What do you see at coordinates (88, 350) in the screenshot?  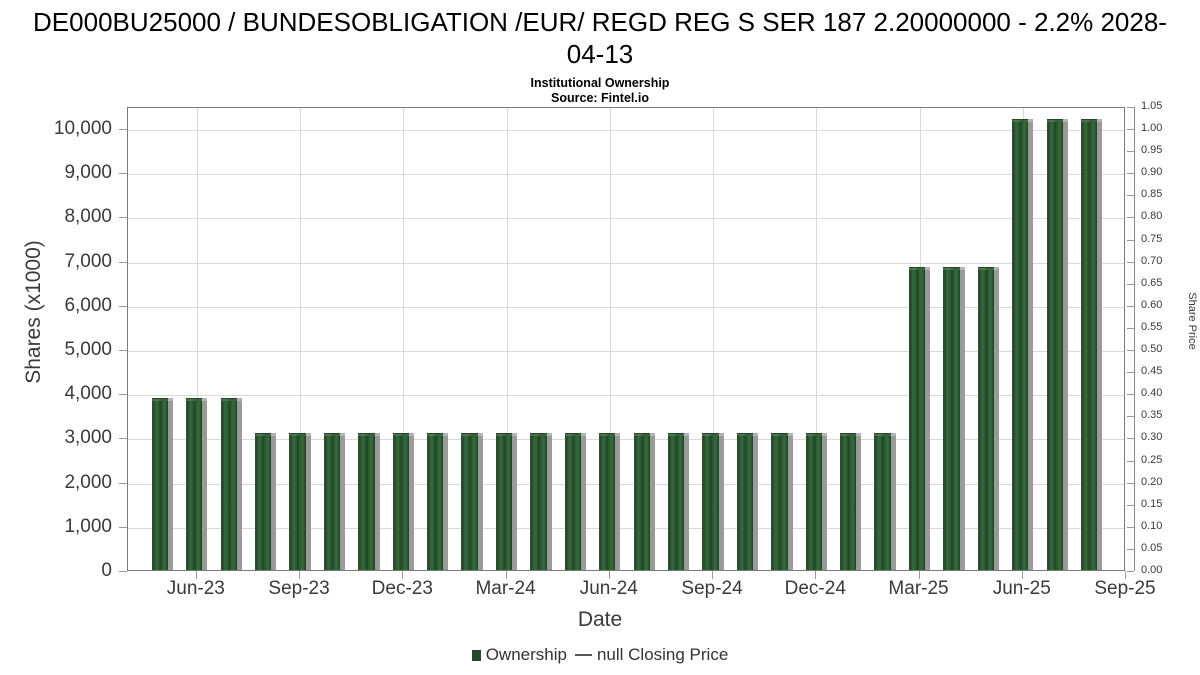 I see `y-axis-left-tick-label: 5,000` at bounding box center [88, 350].